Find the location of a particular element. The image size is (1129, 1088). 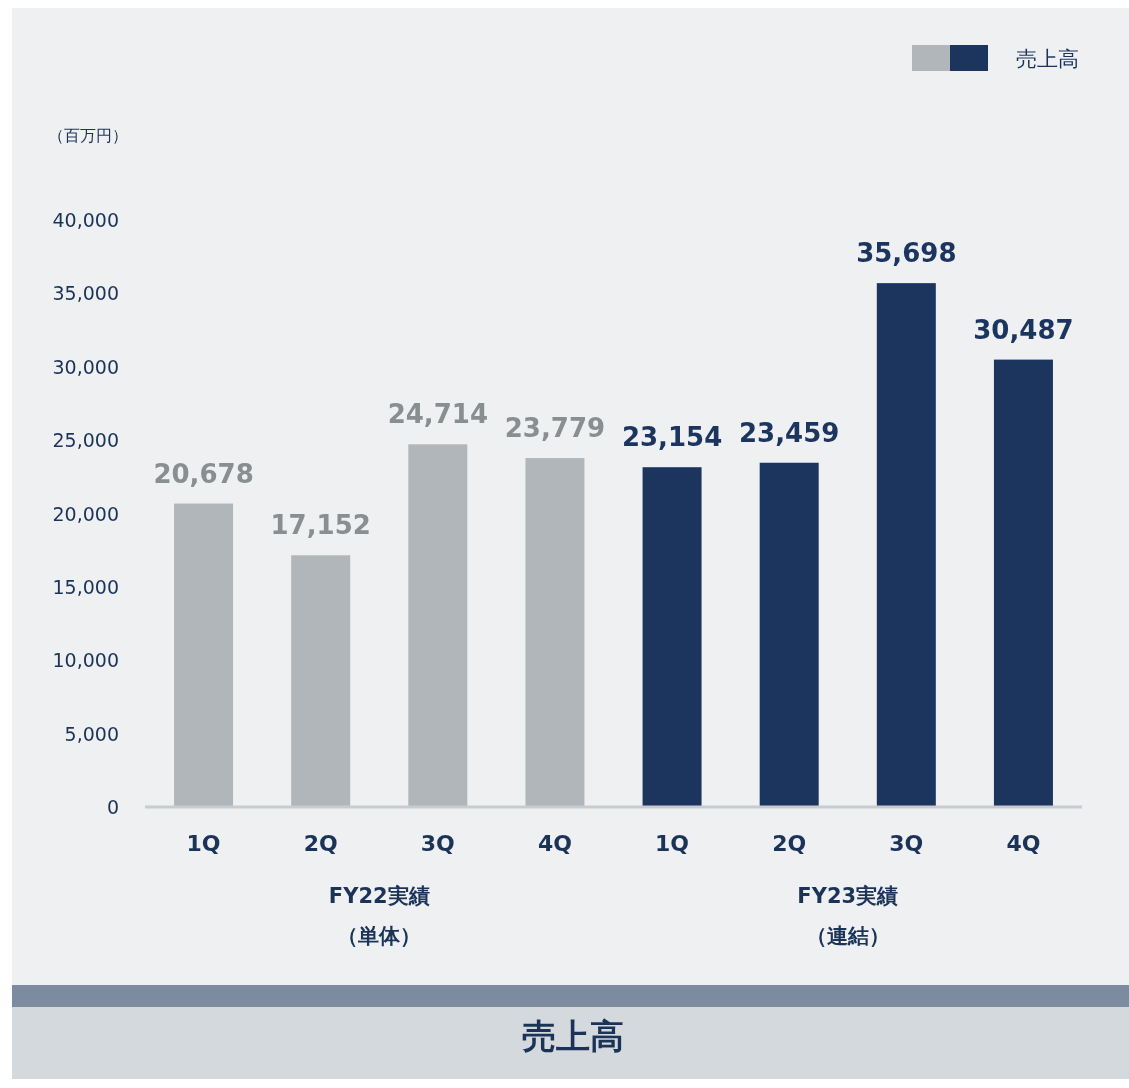

text: （連結） is located at coordinates (847, 936).